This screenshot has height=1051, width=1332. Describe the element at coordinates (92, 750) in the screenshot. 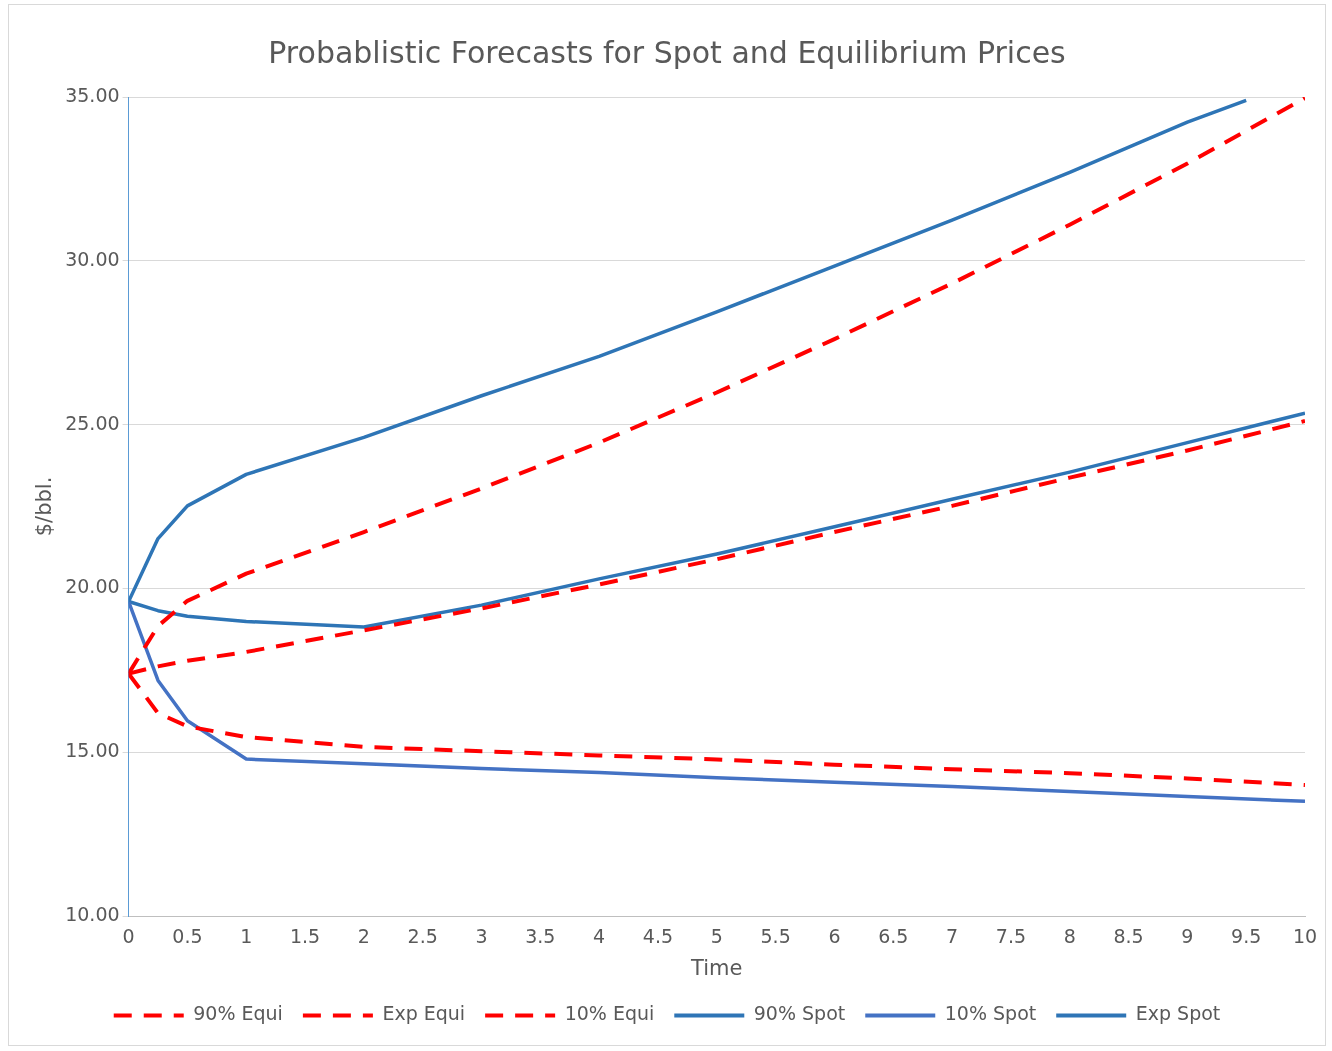

I see `y-tick-label: 15.00` at that location.